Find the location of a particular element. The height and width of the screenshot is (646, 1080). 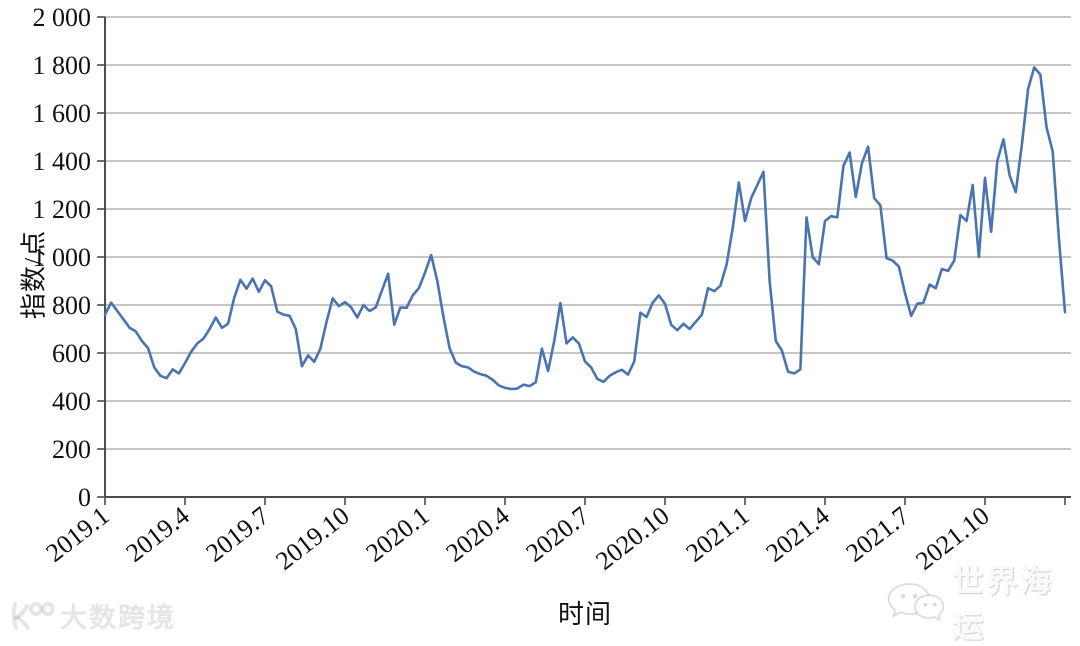

watermark-shijiehaiyun: 世界海运 is located at coordinates (982, 601).